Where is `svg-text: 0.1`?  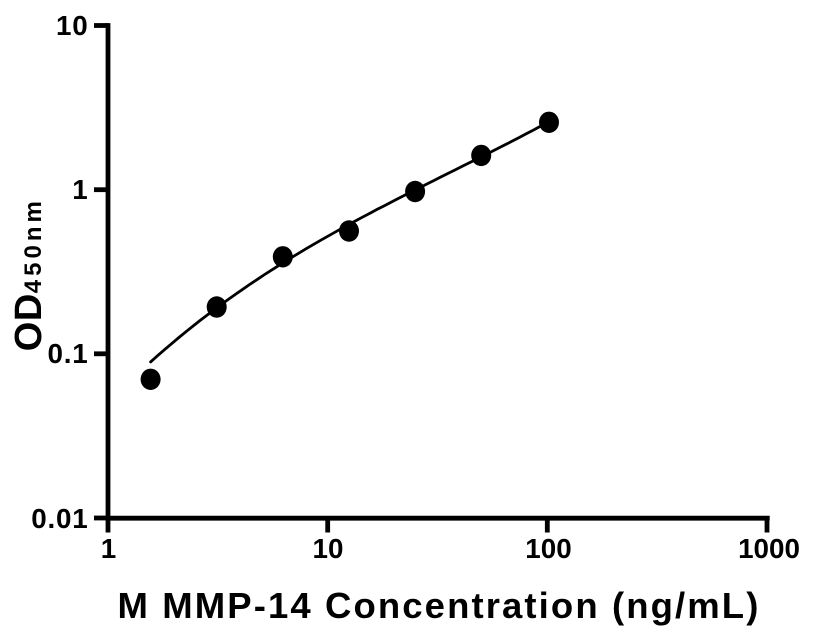
svg-text: 0.1 is located at coordinates (67, 353).